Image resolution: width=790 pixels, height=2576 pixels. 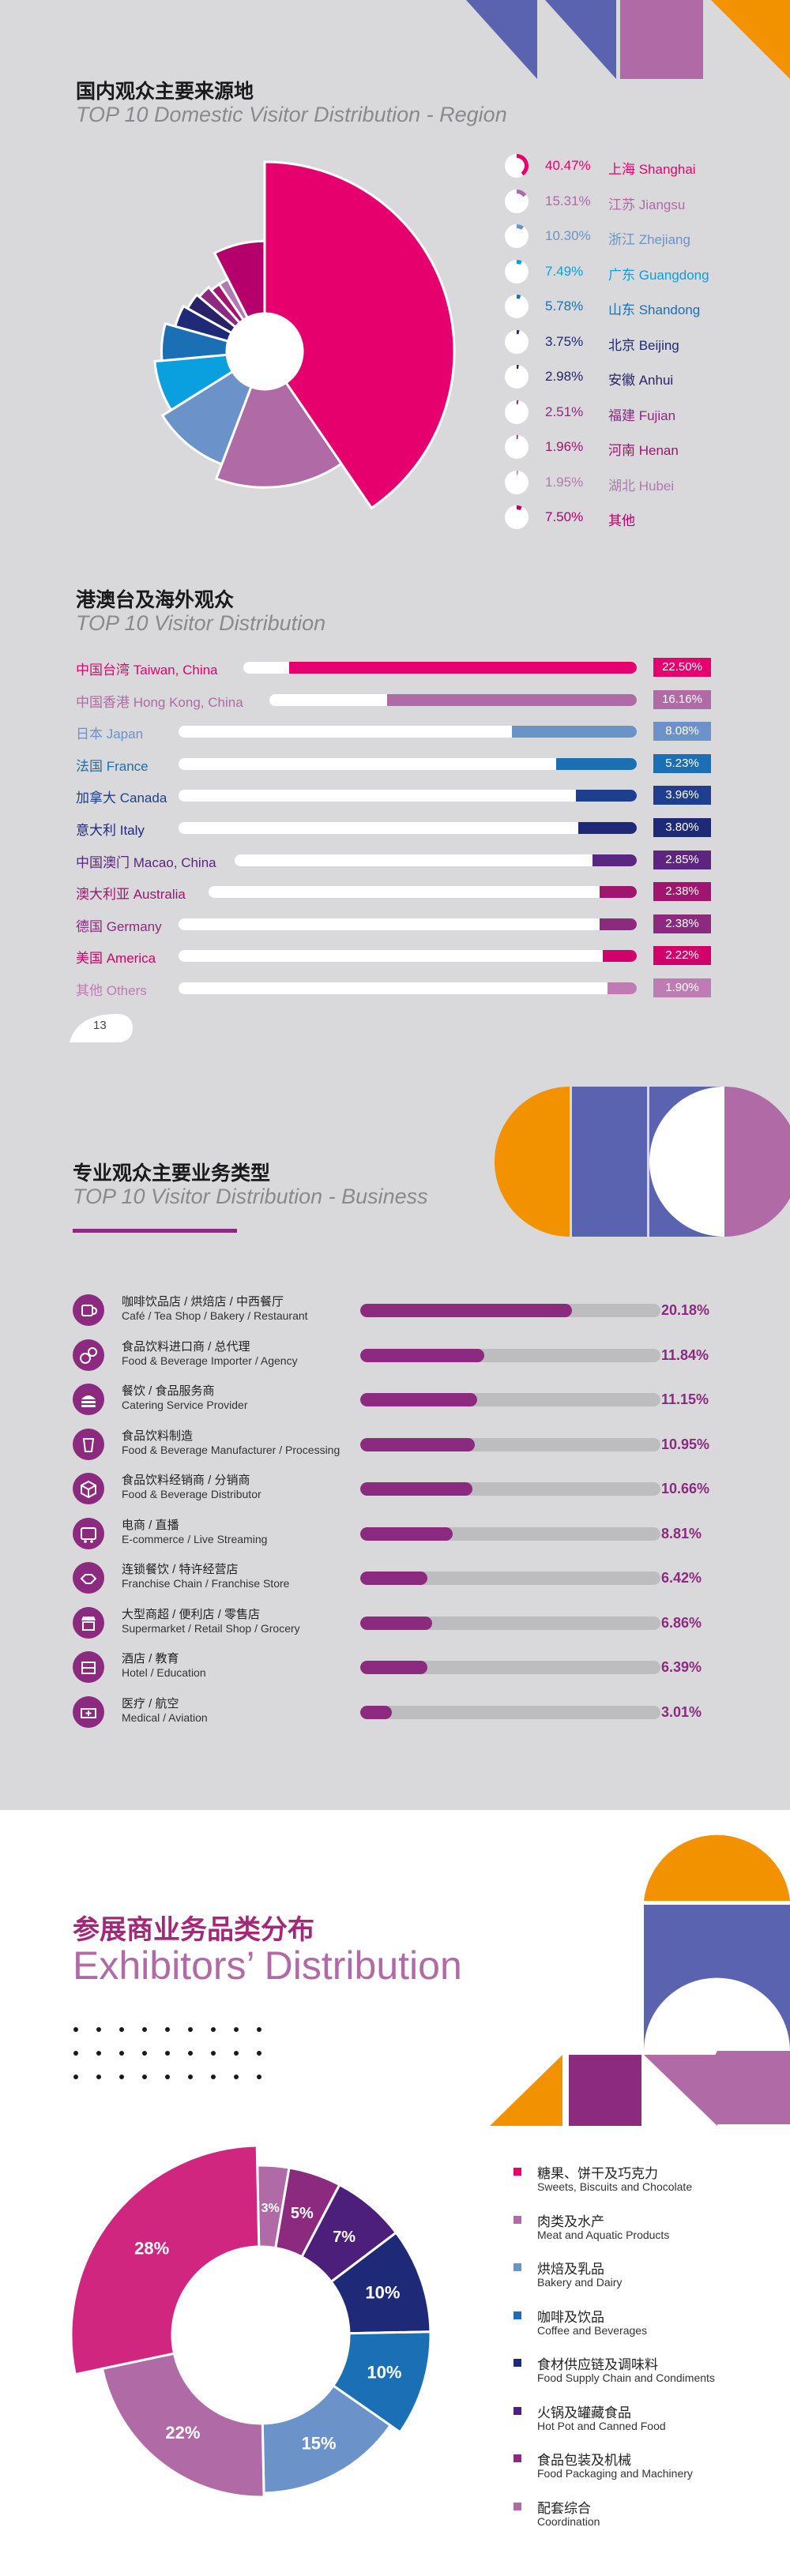 I want to click on legend-region-name: 河南 Henan, so click(x=643, y=450).